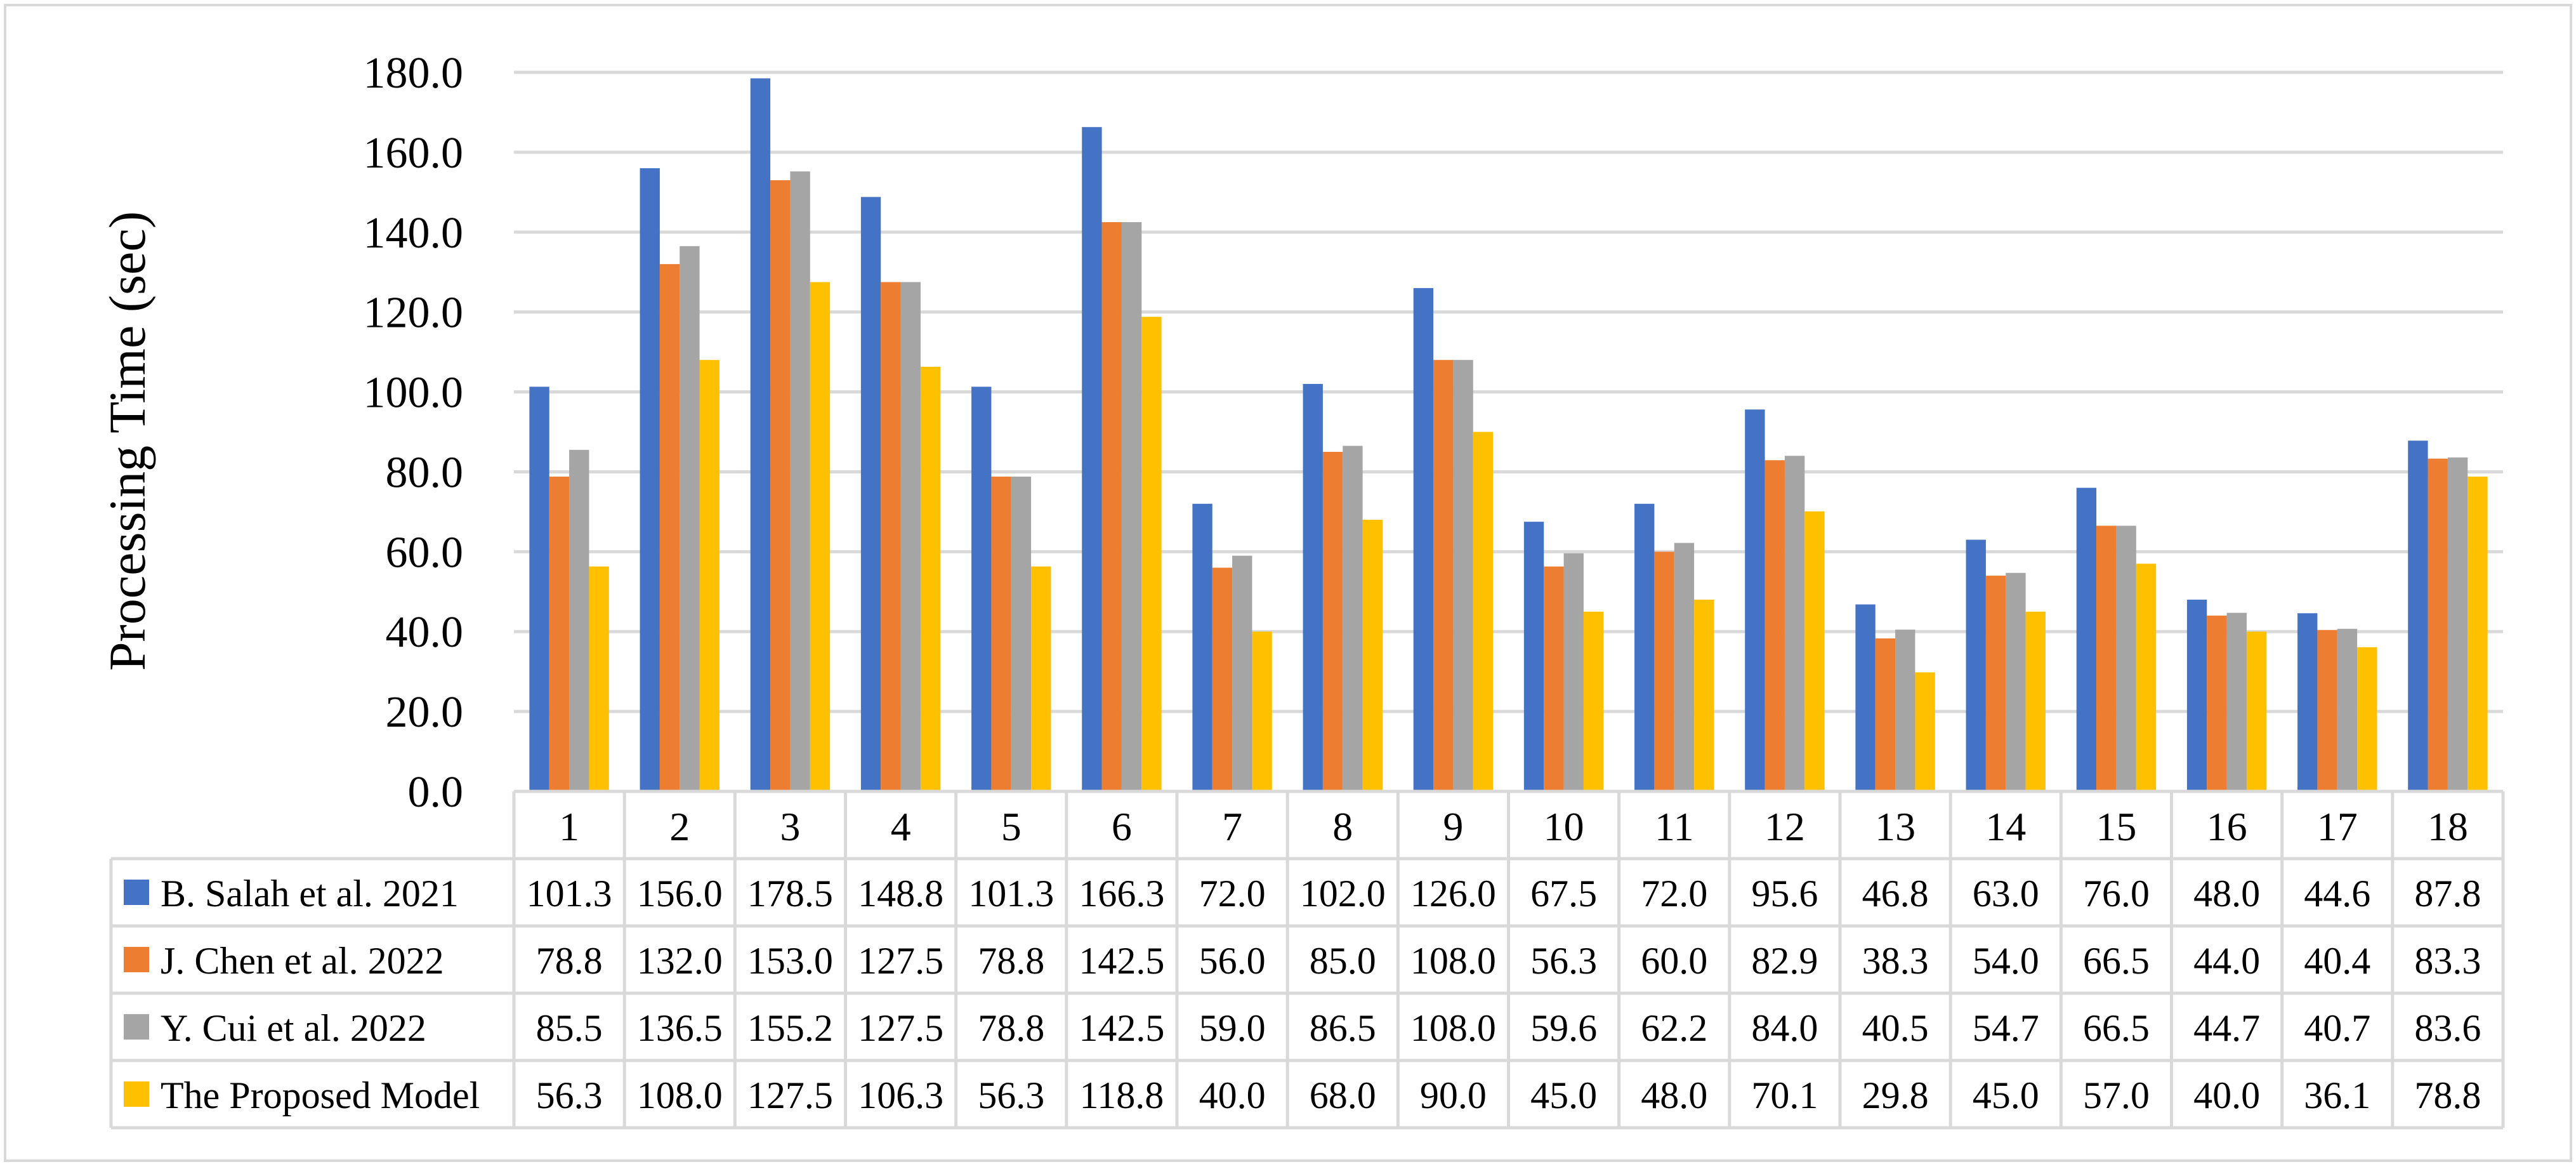  What do you see at coordinates (425, 472) in the screenshot?
I see `y-tick-label: 80.0` at bounding box center [425, 472].